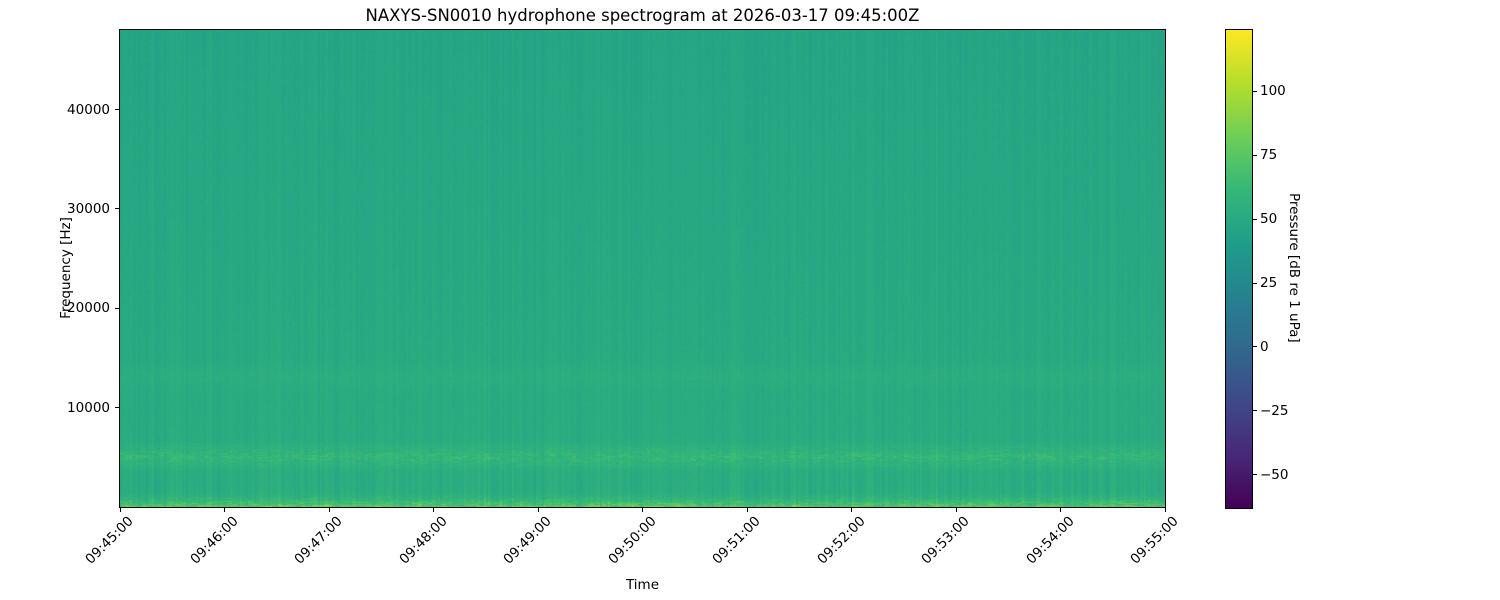 This screenshot has height=600, width=1500. I want to click on colorbar-tick-label: 100, so click(1273, 91).